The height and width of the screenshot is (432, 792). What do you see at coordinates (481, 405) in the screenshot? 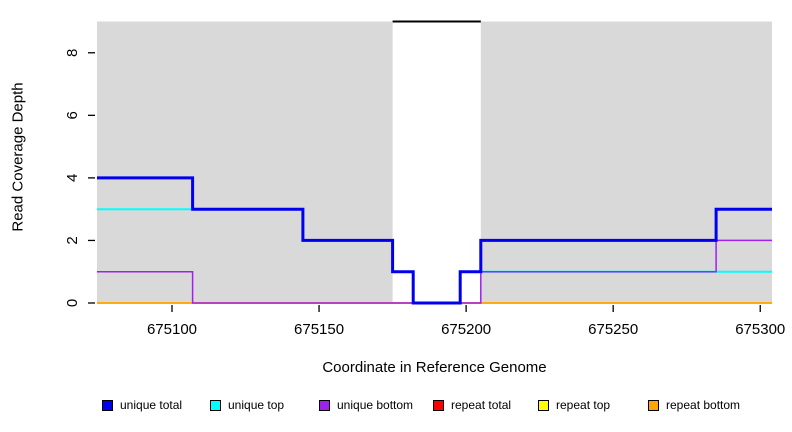
I see `legend-label: repeat total` at bounding box center [481, 405].